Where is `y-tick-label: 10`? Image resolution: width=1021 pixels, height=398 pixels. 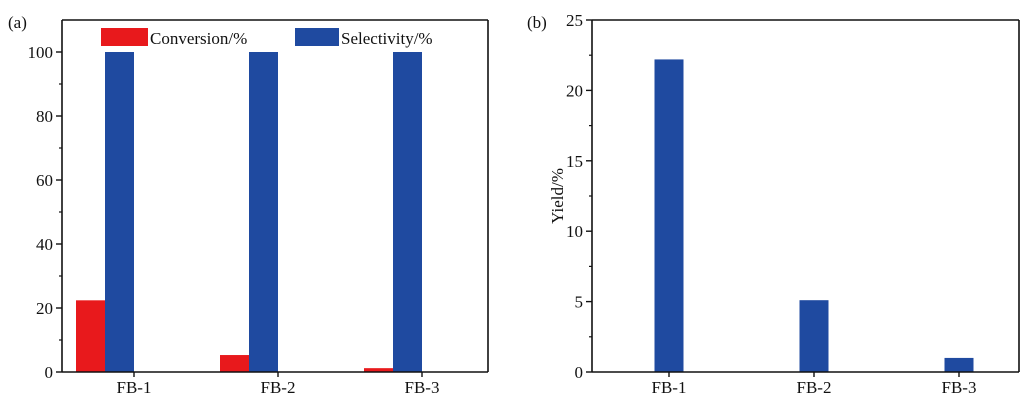 y-tick-label: 10 is located at coordinates (574, 231).